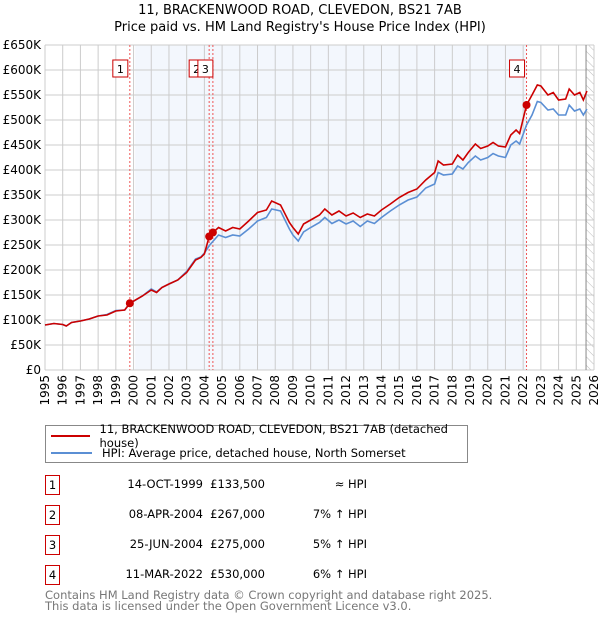  What do you see at coordinates (399, 390) in the screenshot?
I see `x-tick-label: 2015` at bounding box center [399, 390].